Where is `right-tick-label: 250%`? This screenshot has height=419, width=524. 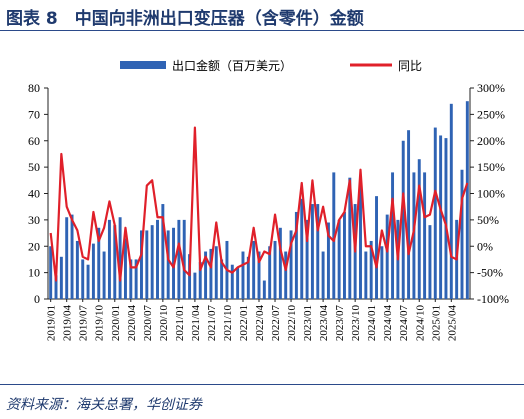
right-tick-label: 250% is located at coordinates (491, 114).